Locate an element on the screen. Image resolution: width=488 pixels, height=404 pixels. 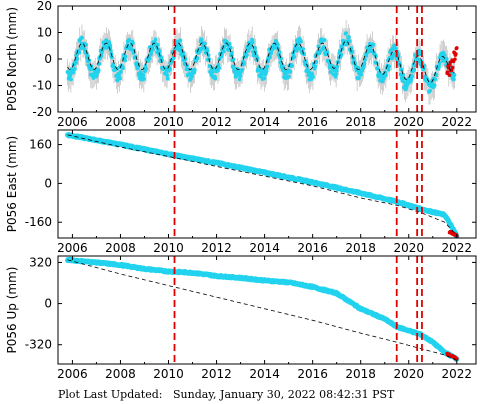
y-tick-label: -10 is located at coordinates (42, 86).